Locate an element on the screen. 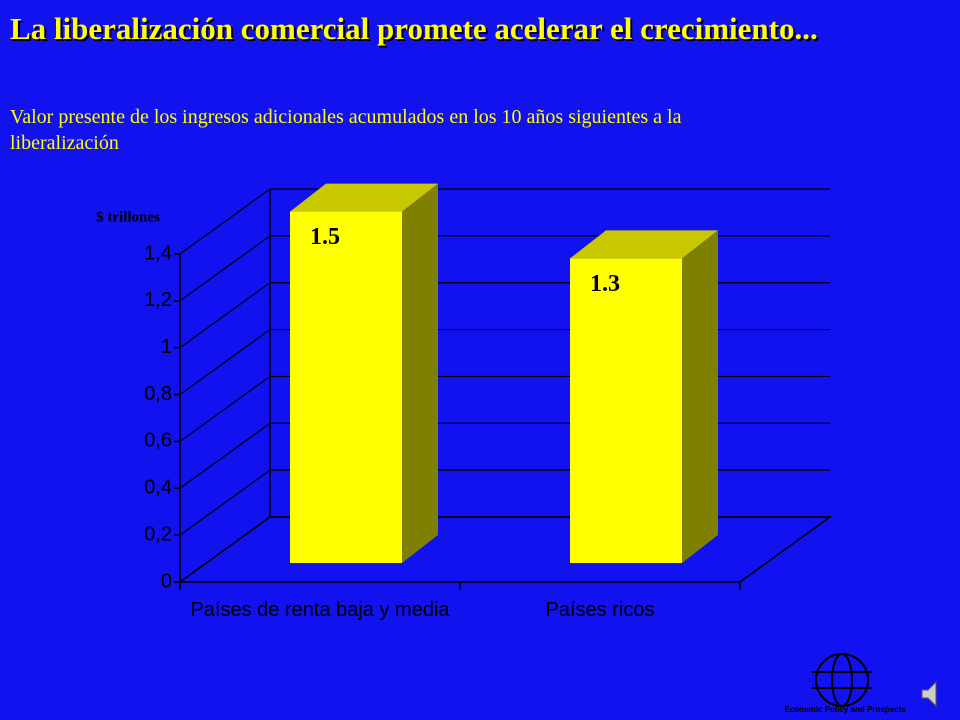  y-tick-label: 1,4 is located at coordinates (158, 253).